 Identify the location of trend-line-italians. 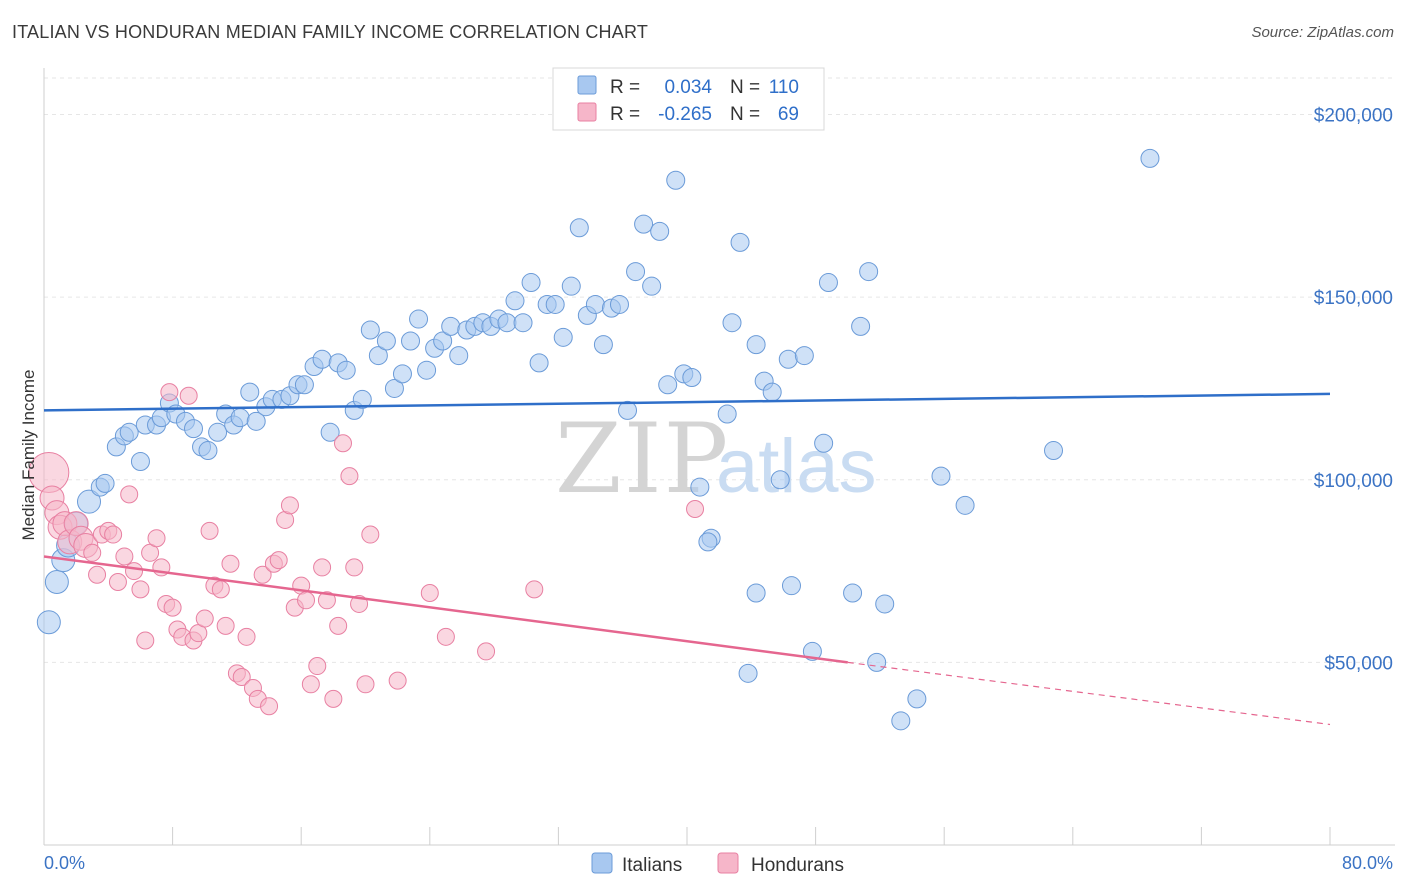
(687, 402).